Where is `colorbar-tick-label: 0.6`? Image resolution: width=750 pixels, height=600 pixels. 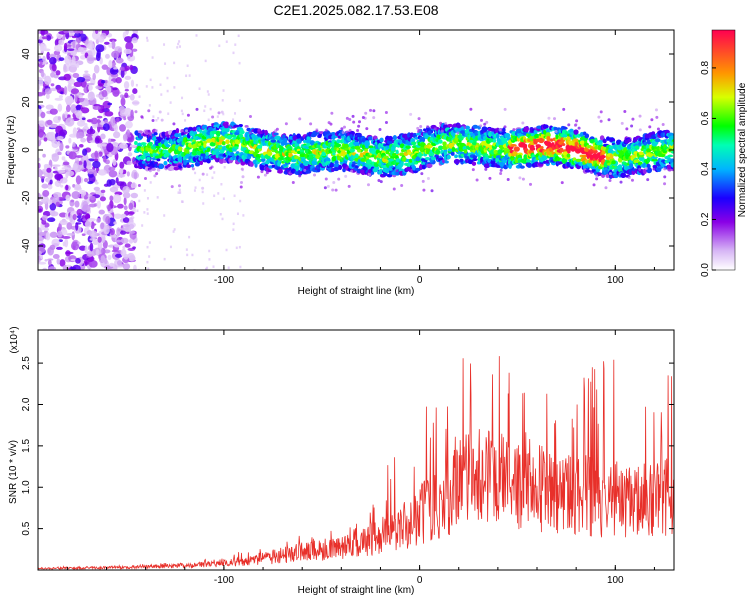 colorbar-tick-label: 0.6 is located at coordinates (705, 118).